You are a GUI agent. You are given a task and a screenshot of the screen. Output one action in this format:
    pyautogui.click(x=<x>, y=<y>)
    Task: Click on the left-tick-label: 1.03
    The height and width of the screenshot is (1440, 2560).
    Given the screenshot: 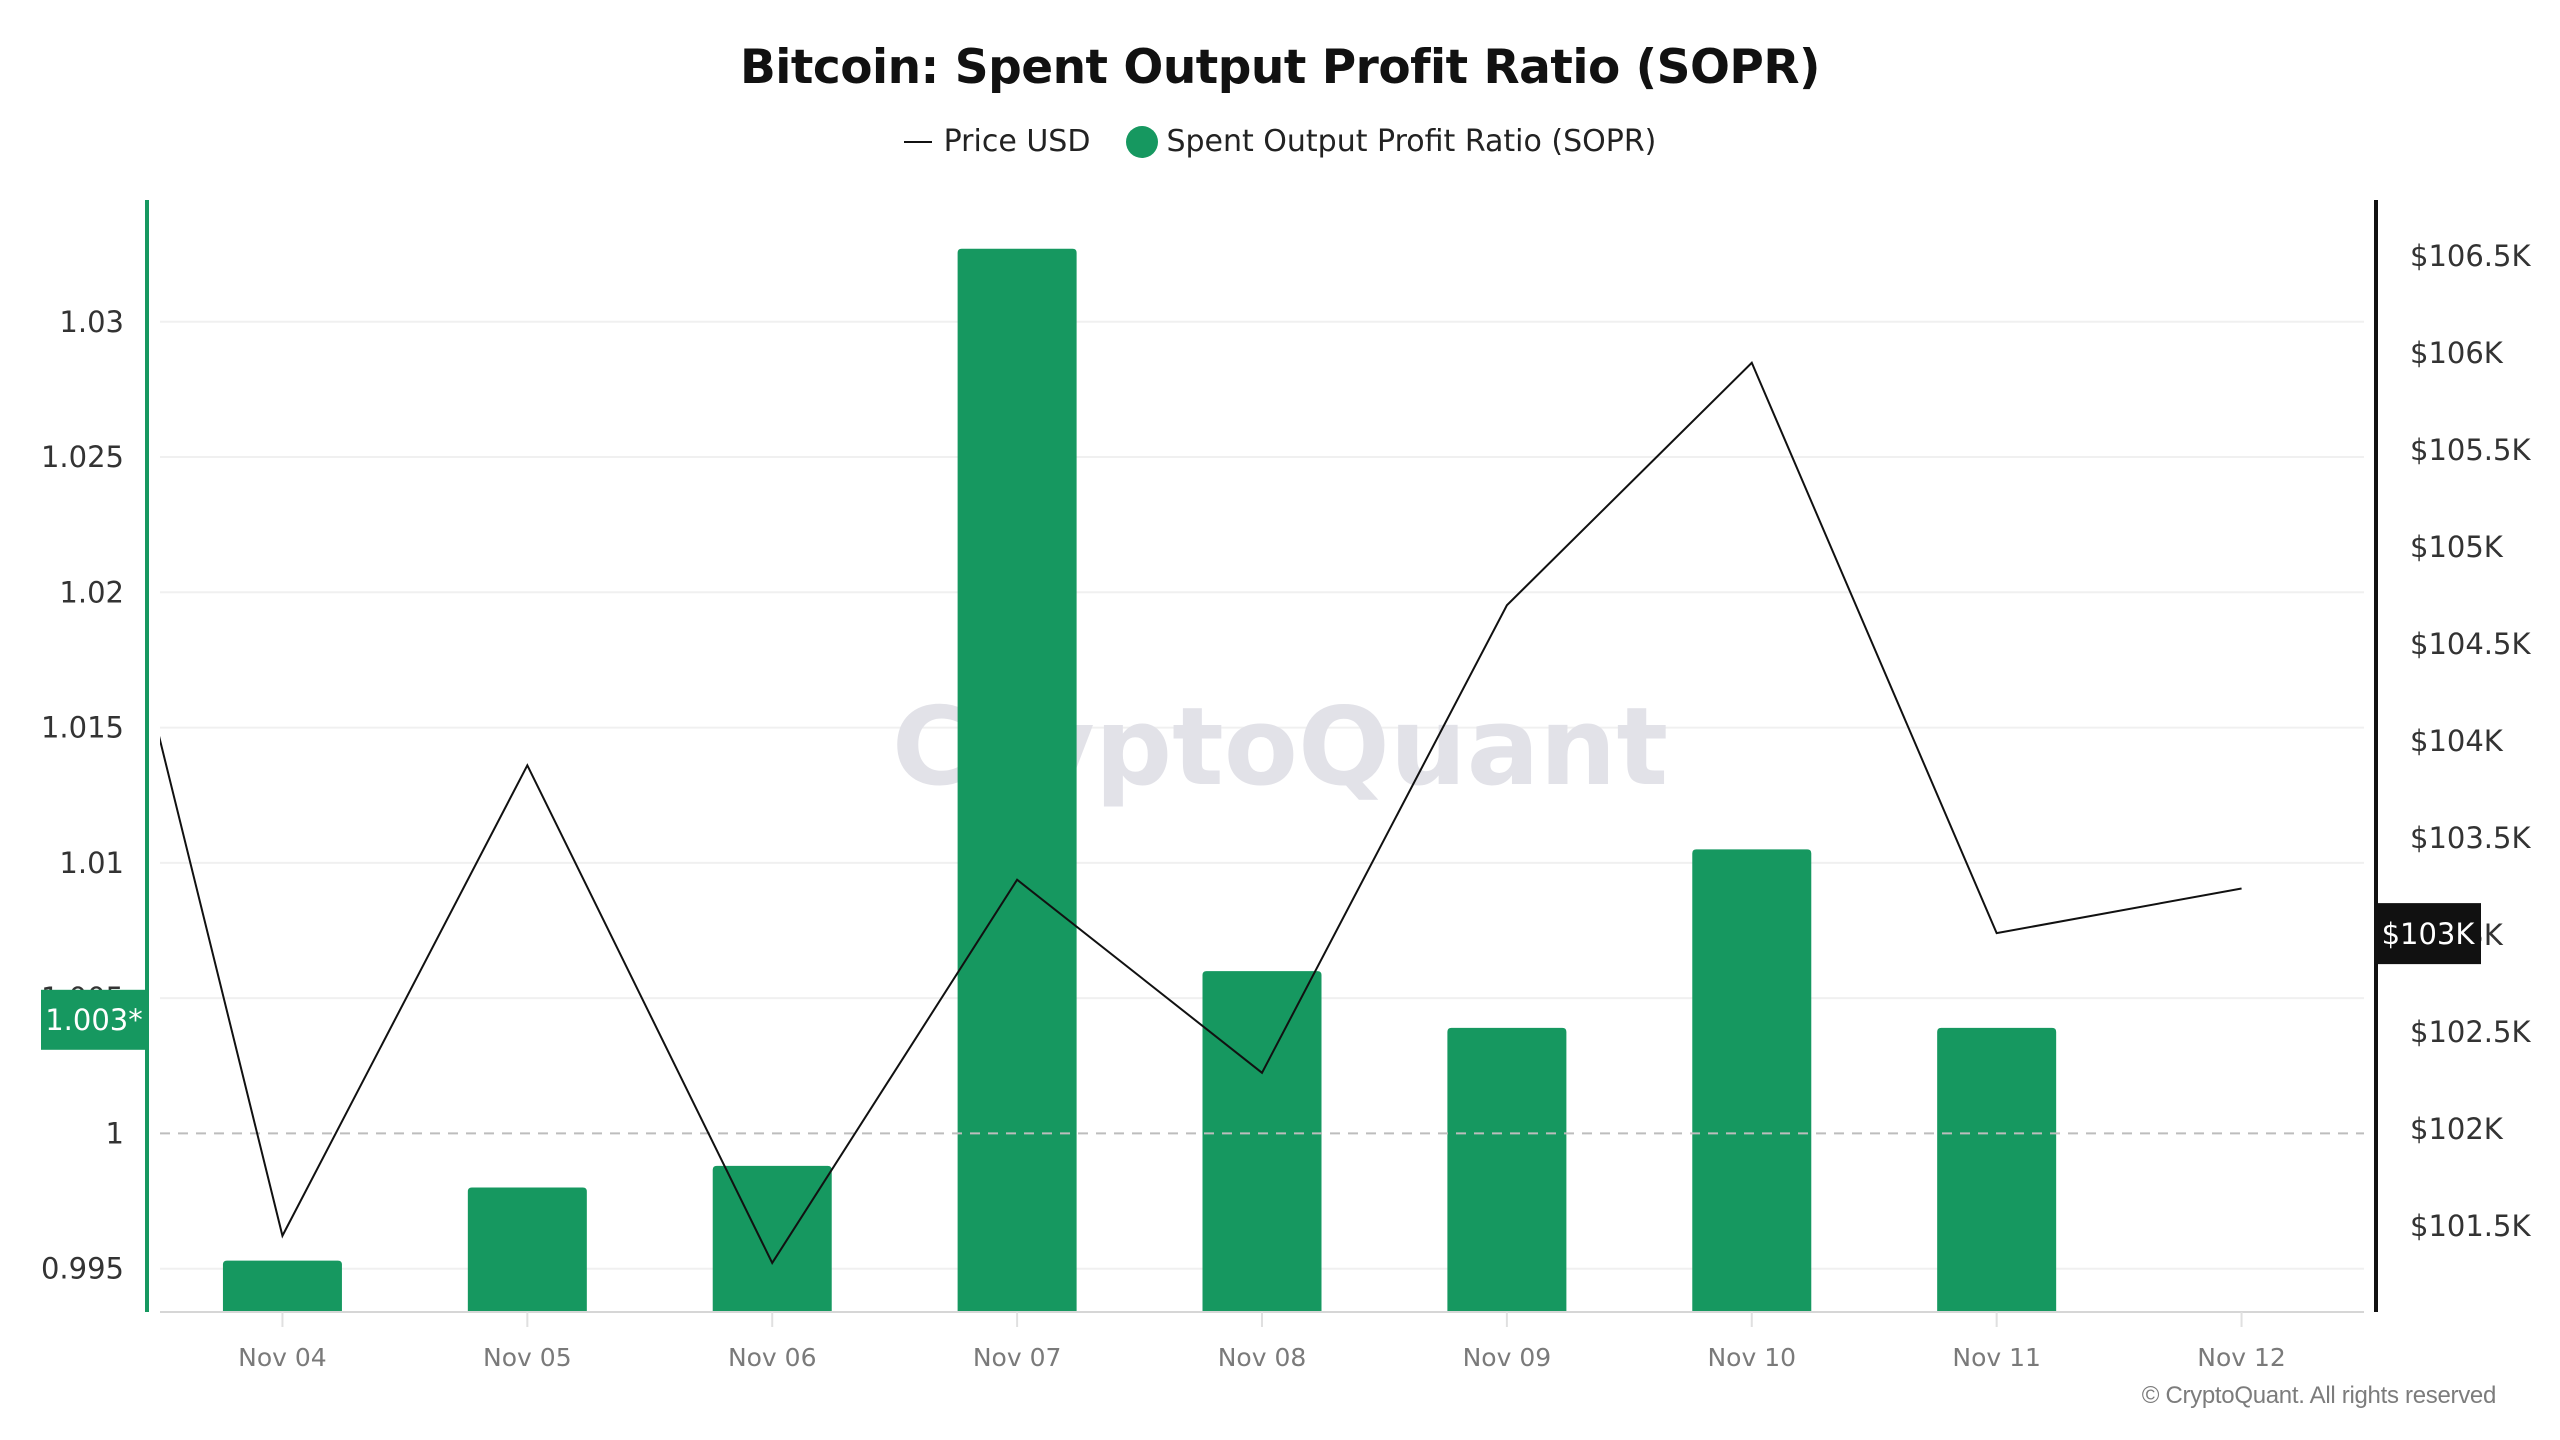 What is the action you would take?
    pyautogui.click(x=91, y=322)
    